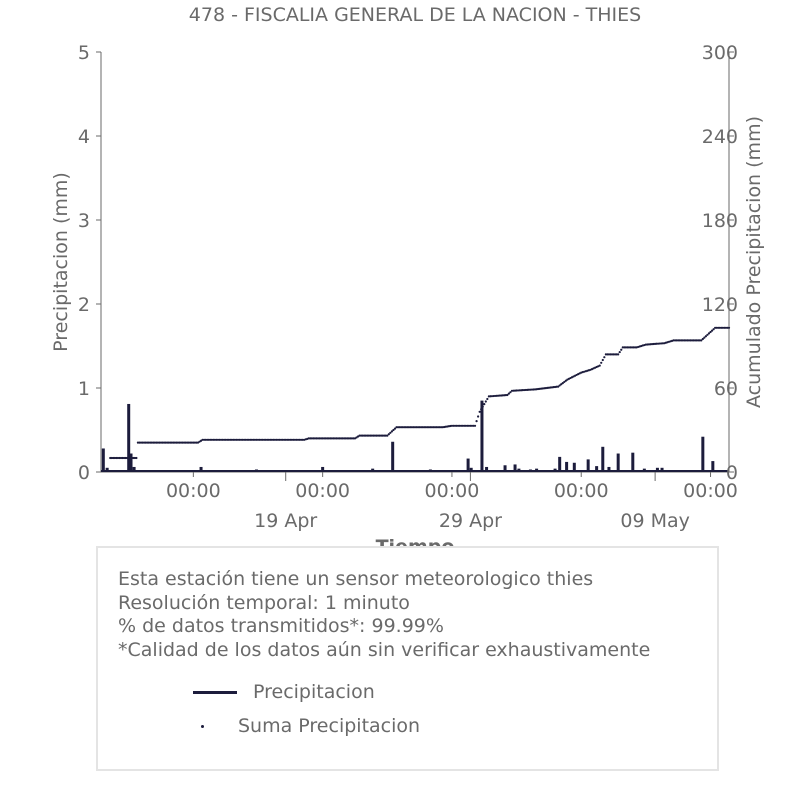  I want to click on y-tick-left-label: 1, so click(84, 389).